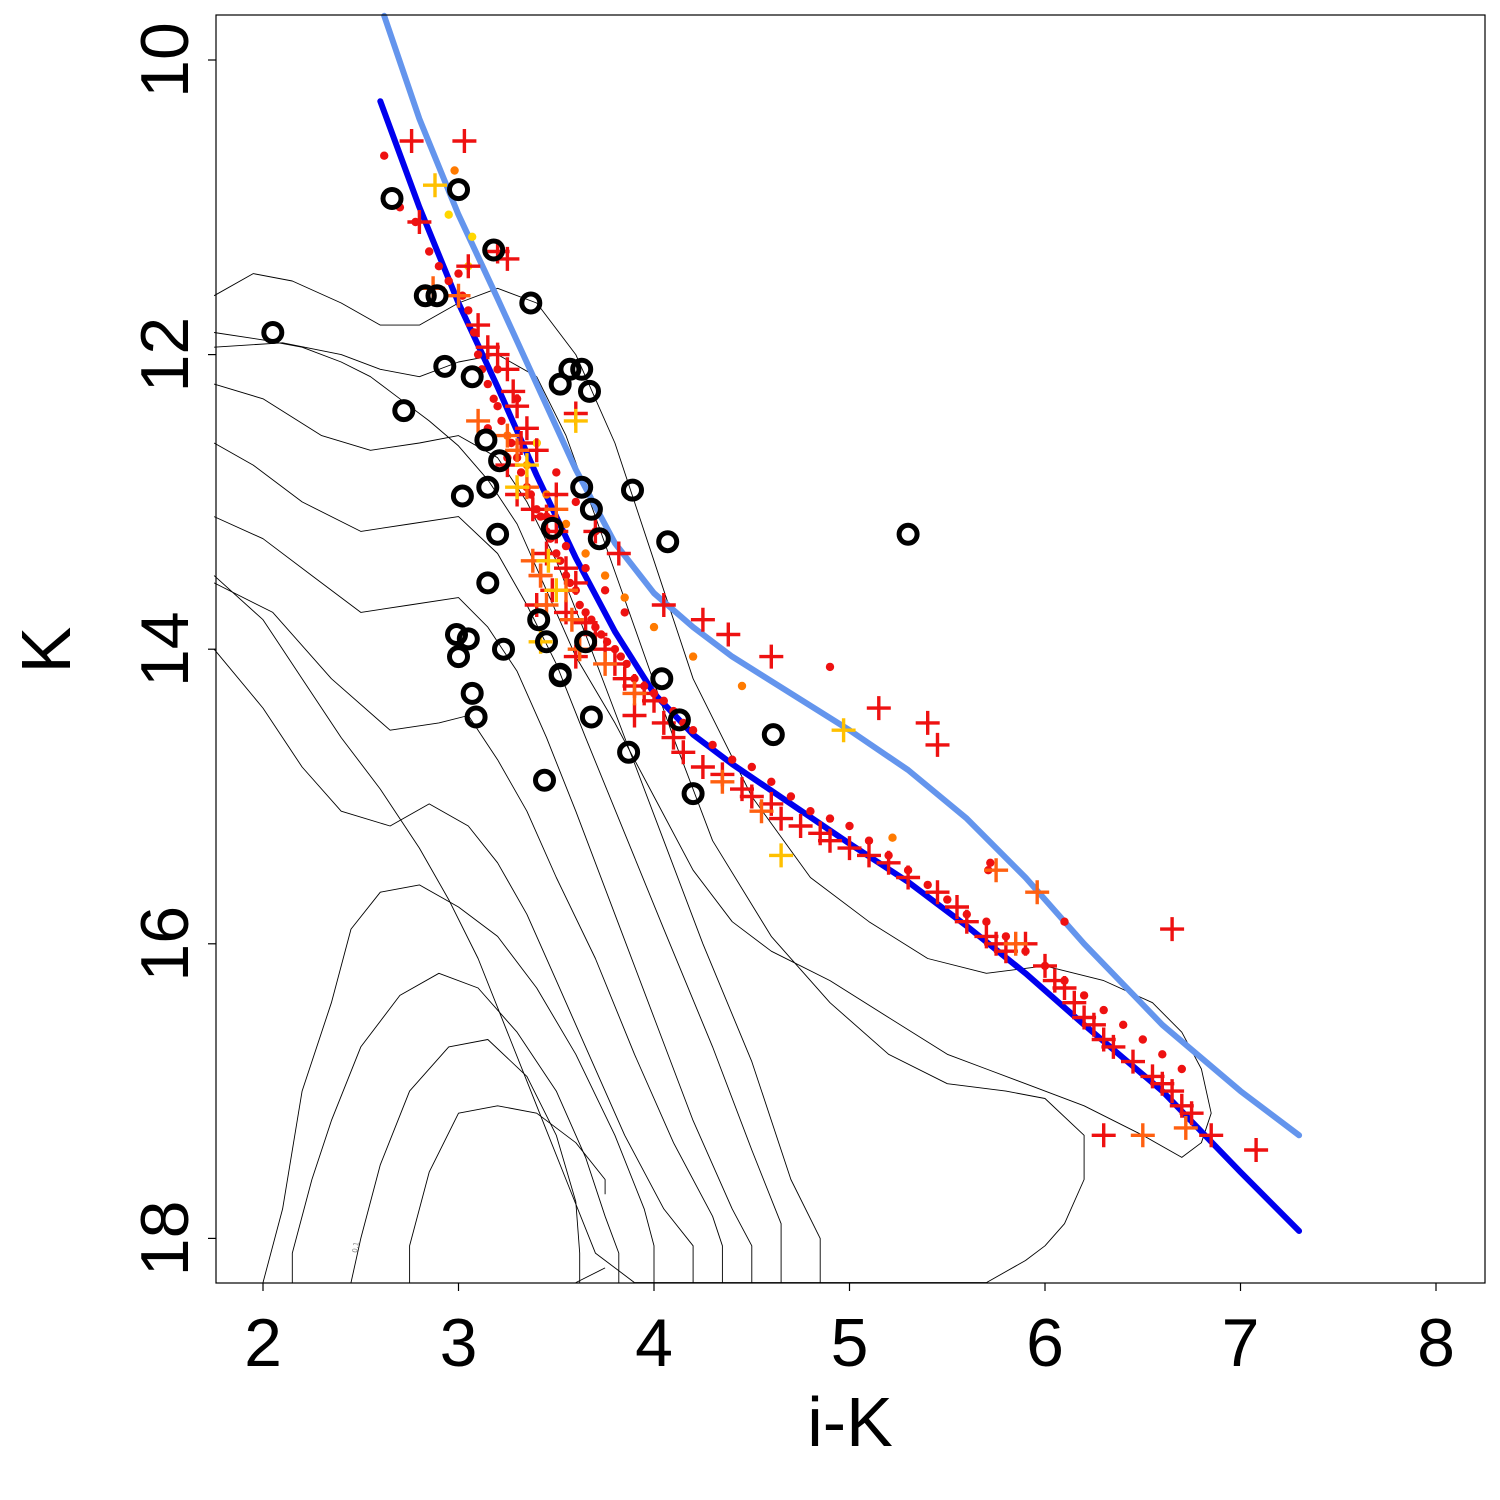  Describe the element at coordinates (356, 1247) in the screenshot. I see `contour-level-label: 0.1` at that location.